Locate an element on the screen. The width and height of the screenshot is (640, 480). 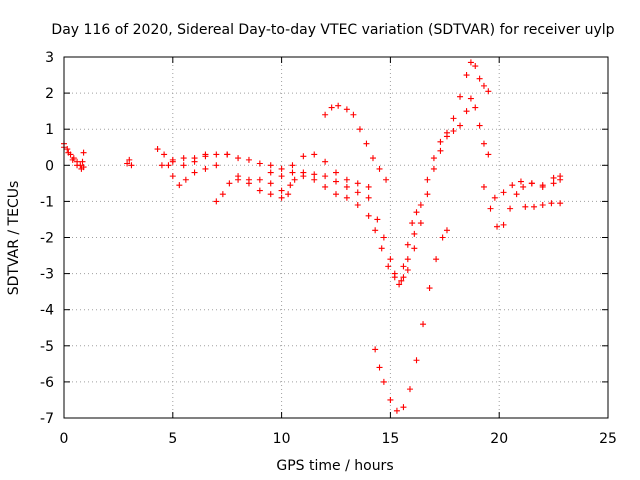
series-track-a is located at coordinates (74, 154).